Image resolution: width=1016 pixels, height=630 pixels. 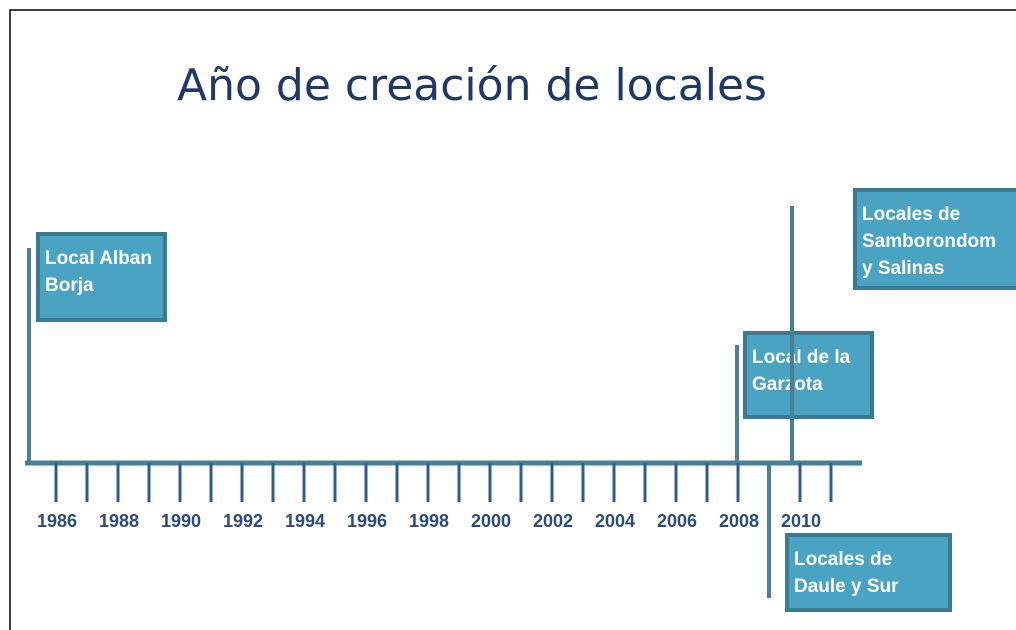 I want to click on event-label: y Salinas, so click(x=903, y=268).